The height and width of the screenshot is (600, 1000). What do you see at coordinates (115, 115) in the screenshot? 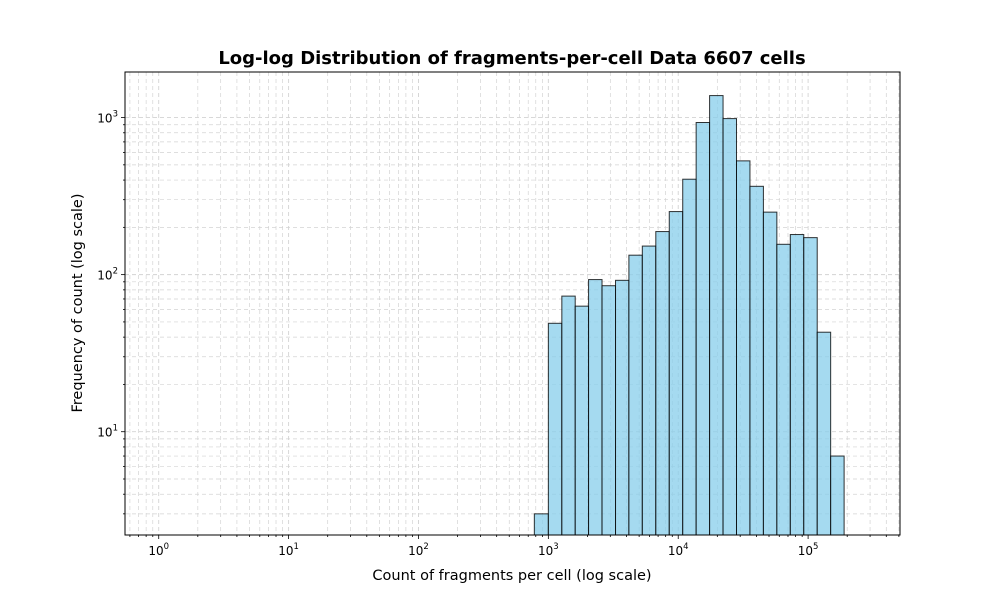
I see `y-tick-exponent: 3` at bounding box center [115, 115].